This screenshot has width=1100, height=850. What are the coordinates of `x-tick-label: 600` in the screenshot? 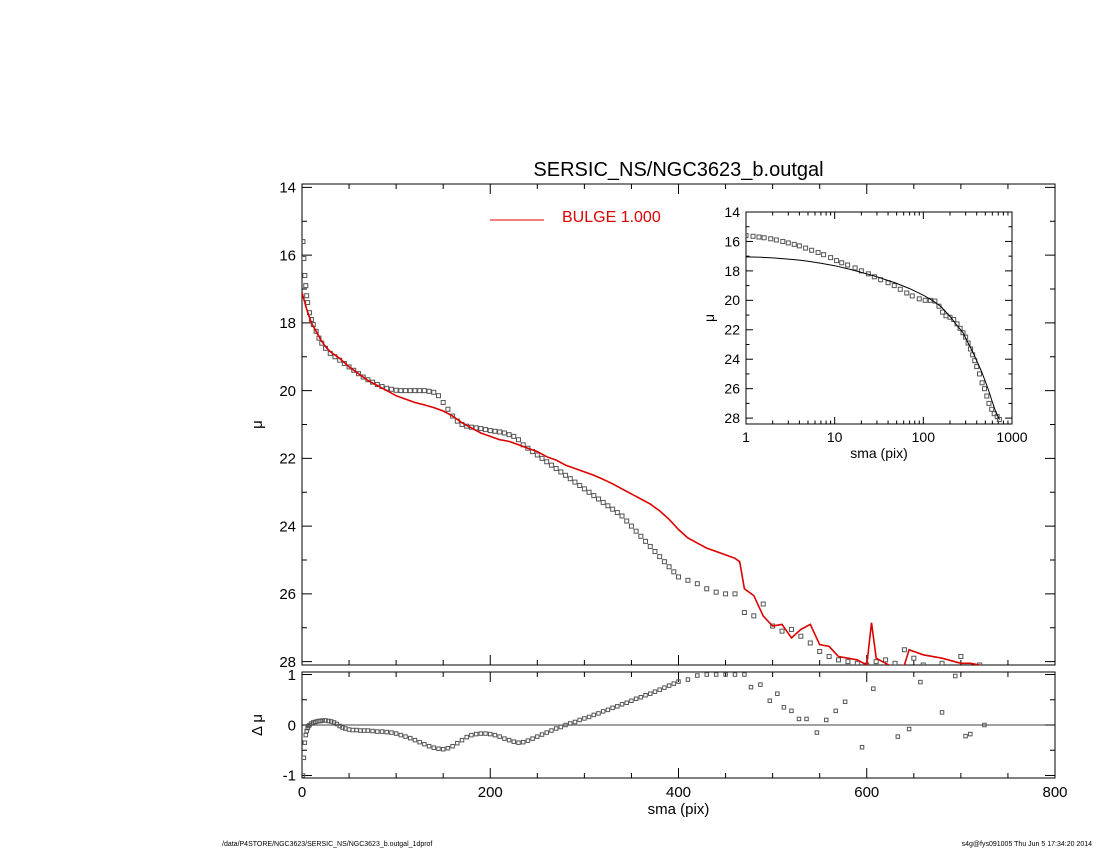 It's located at (866, 792).